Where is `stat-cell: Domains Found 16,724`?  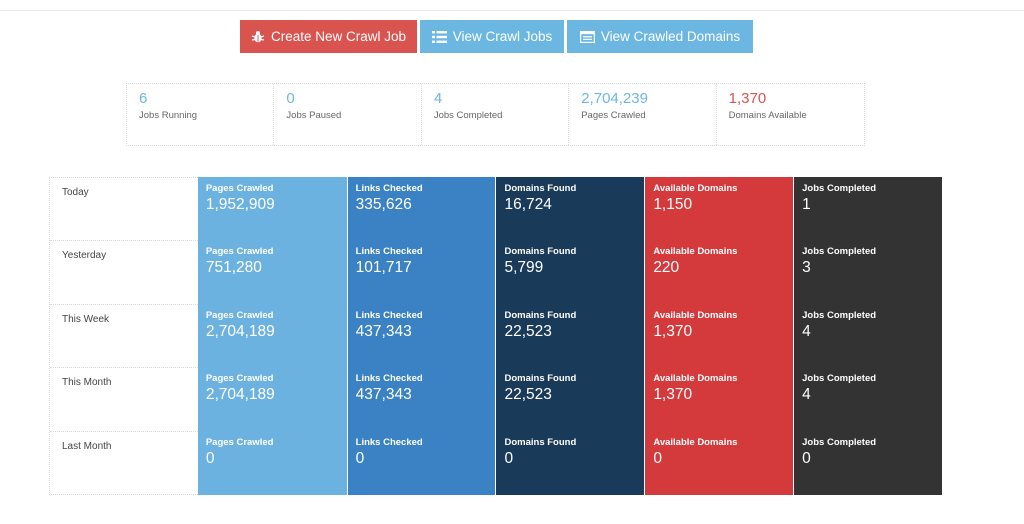
stat-cell: Domains Found 16,724 is located at coordinates (570, 208).